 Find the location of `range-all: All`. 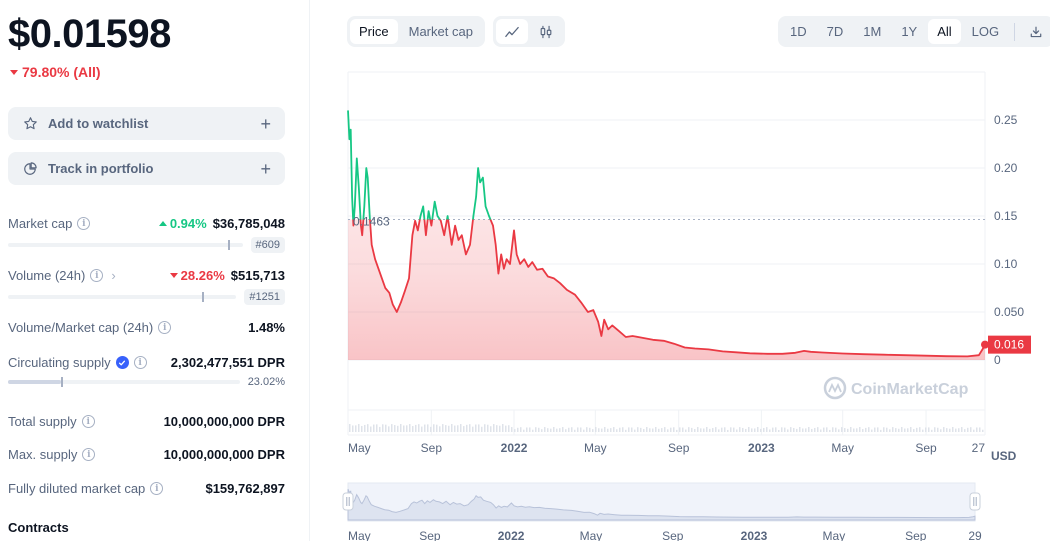

range-all: All is located at coordinates (944, 31).